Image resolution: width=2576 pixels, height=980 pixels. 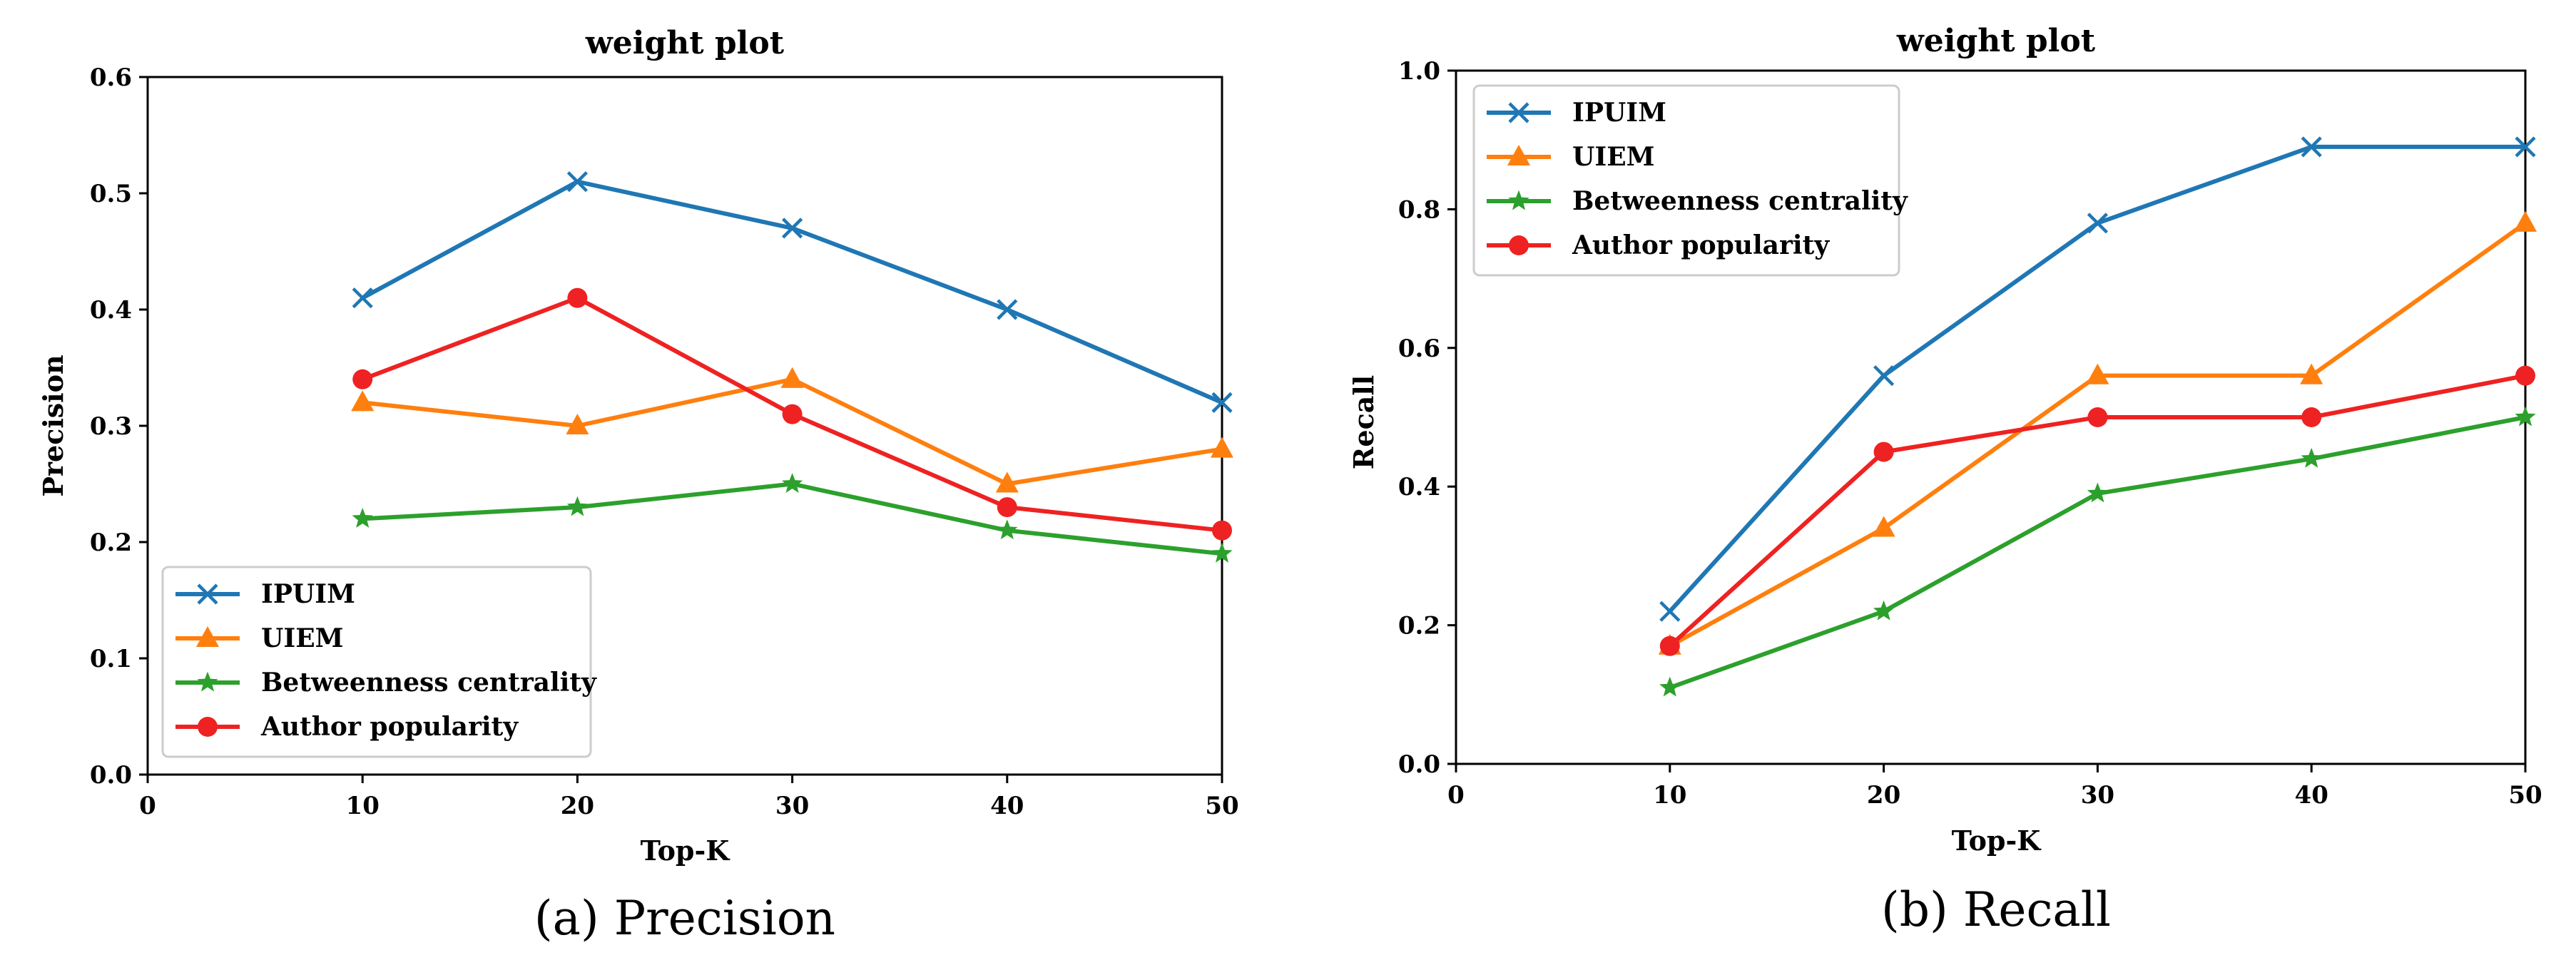 I want to click on y-tick-label: 0.1, so click(x=111, y=659).